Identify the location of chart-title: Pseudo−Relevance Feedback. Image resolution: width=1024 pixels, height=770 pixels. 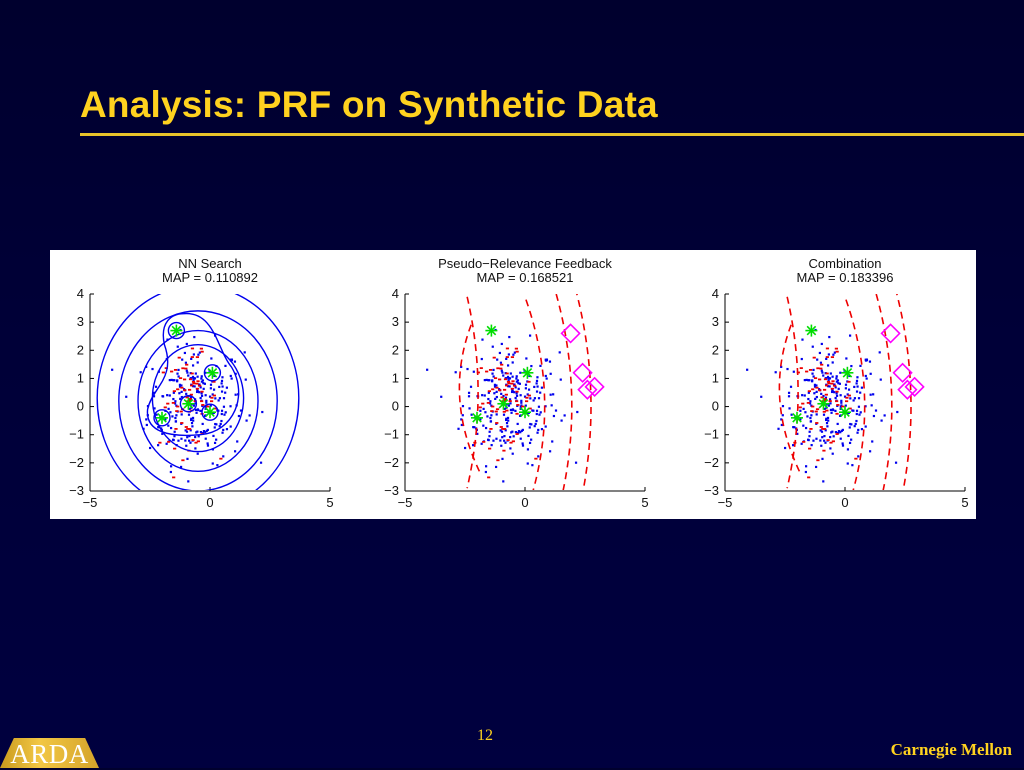
(525, 263).